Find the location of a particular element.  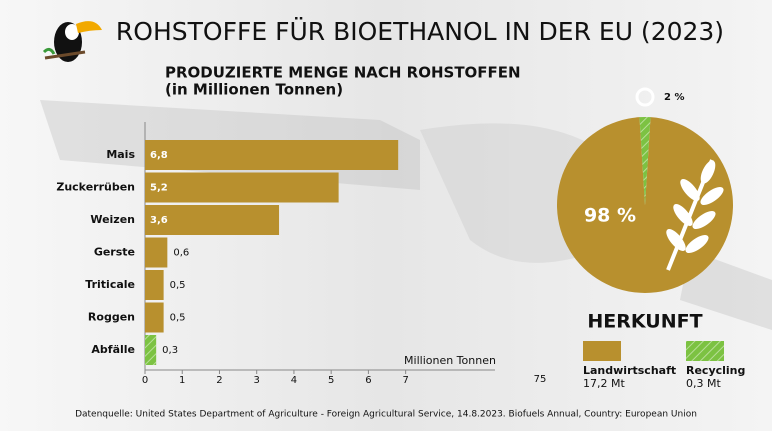

x-tick-label: 6 is located at coordinates (368, 380).